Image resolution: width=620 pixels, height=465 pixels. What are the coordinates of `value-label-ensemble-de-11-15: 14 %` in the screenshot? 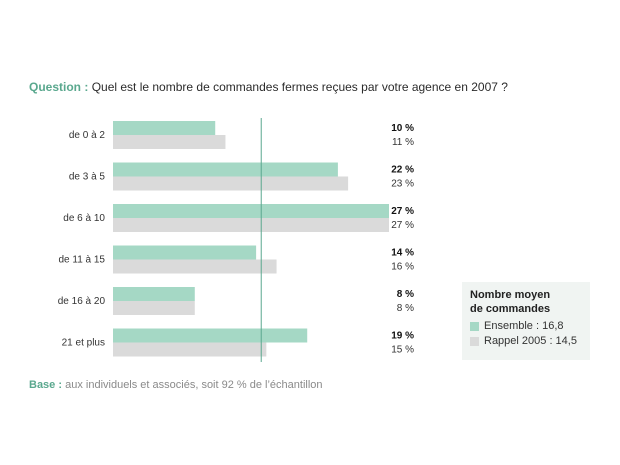 It's located at (402, 253).